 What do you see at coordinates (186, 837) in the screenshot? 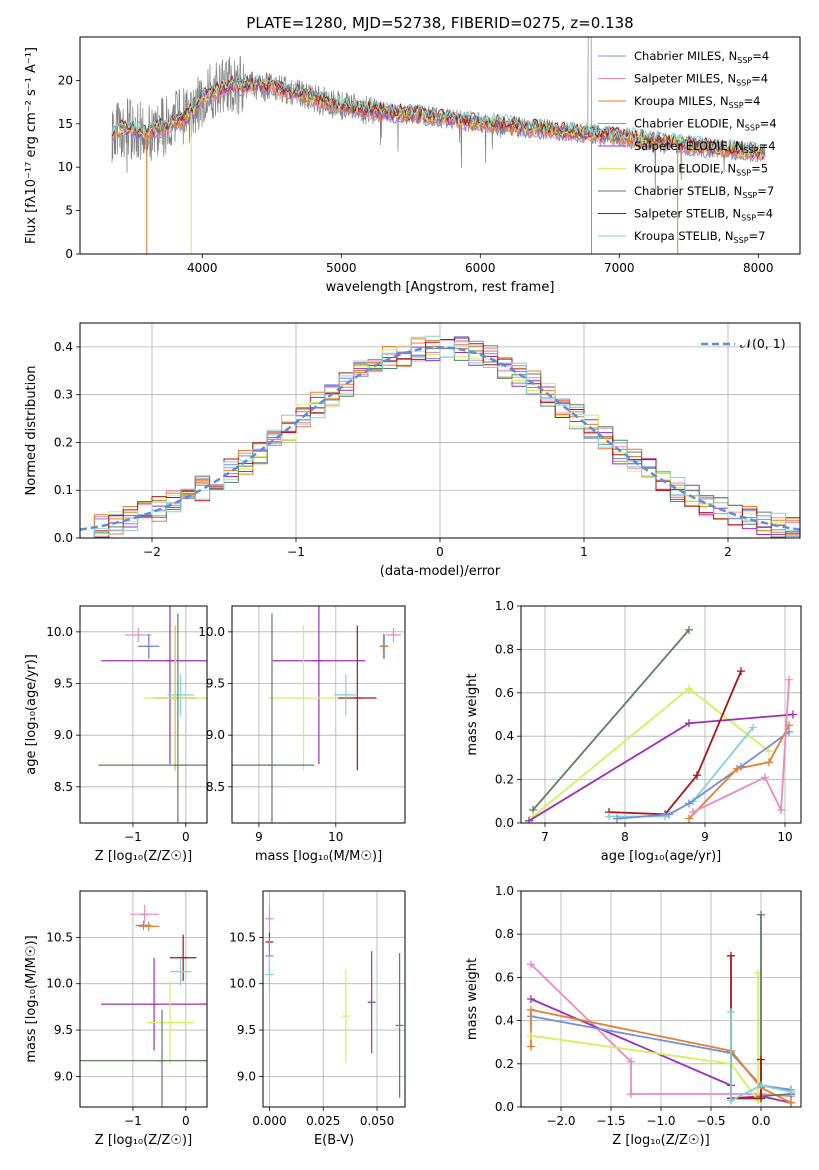
I see `x-tick-label: 0` at bounding box center [186, 837].